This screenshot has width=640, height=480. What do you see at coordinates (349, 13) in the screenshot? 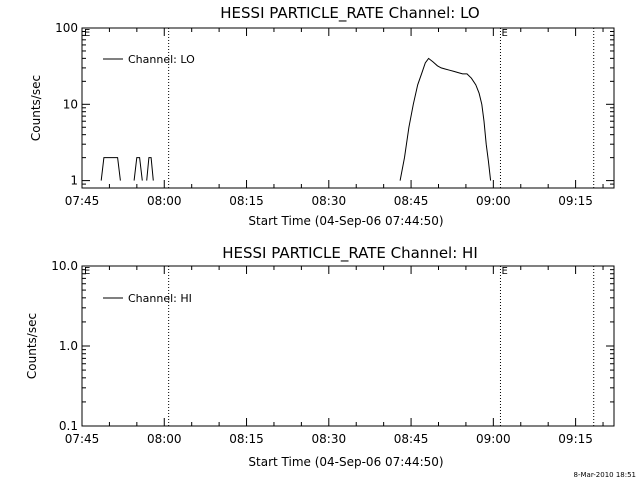
I see `chart-title: HESSI PARTICLE_RATE Channel: LO` at bounding box center [349, 13].